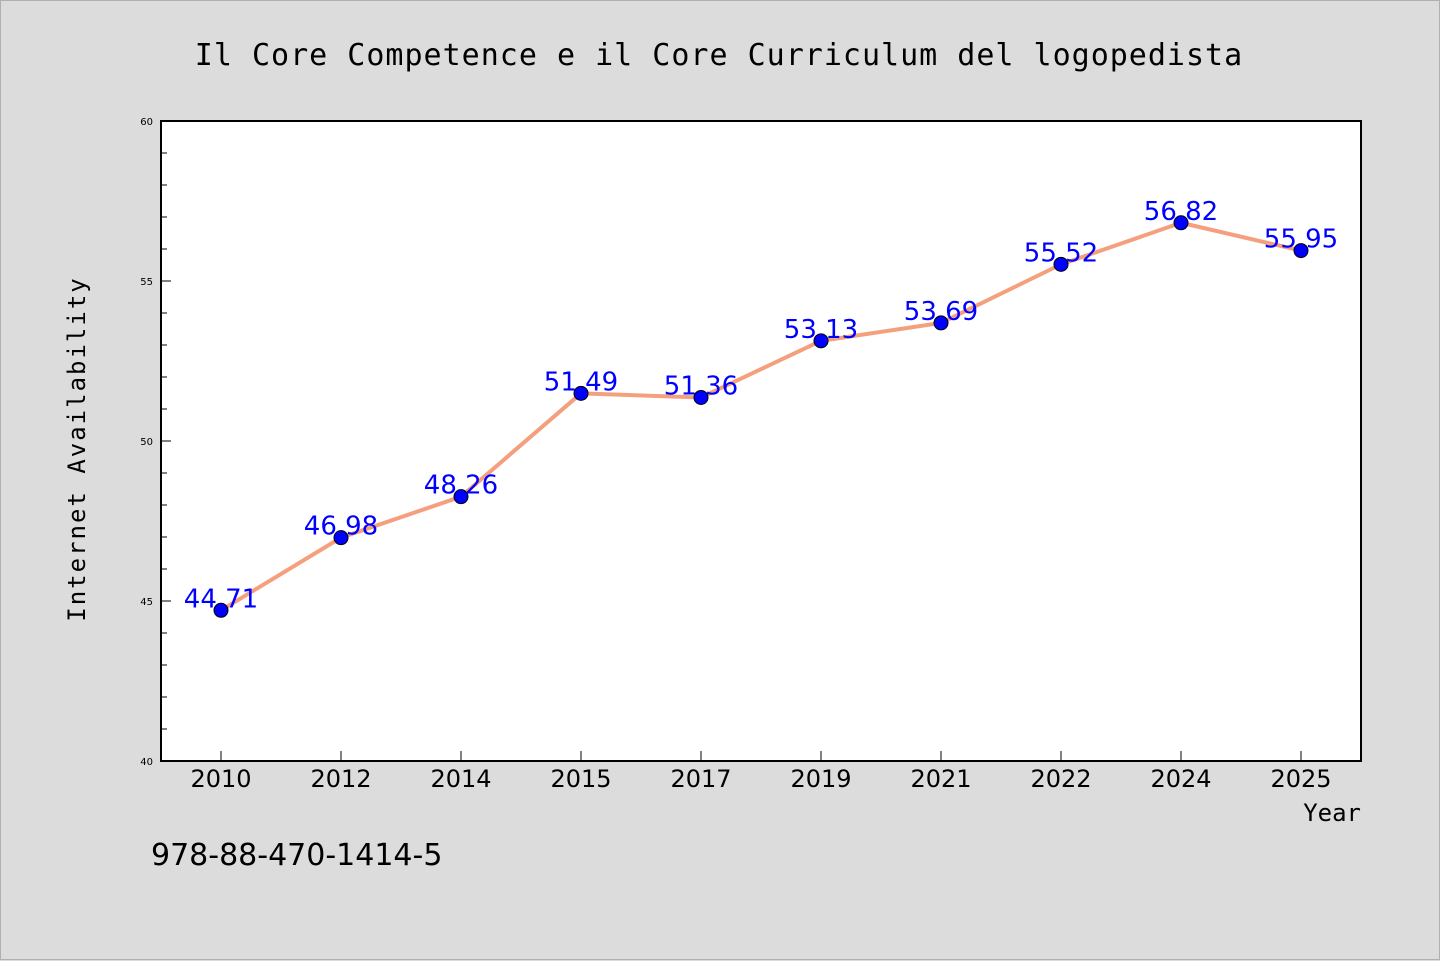 This screenshot has height=961, width=1440. I want to click on data-label: 46.98, so click(341, 527).